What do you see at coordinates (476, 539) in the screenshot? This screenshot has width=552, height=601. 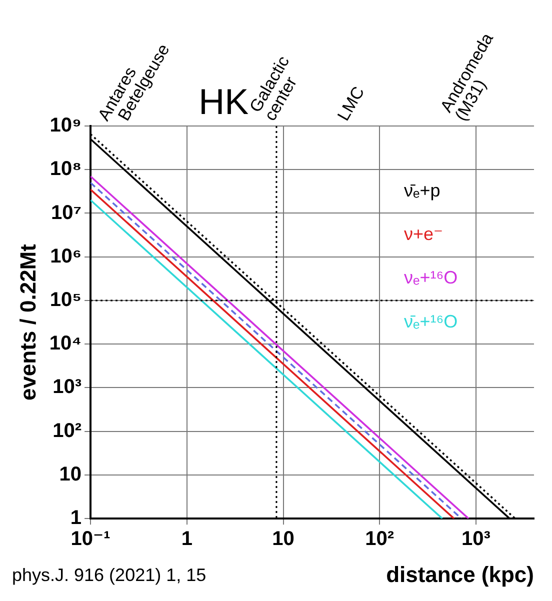 I see `x-tick-label: 10³` at bounding box center [476, 539].